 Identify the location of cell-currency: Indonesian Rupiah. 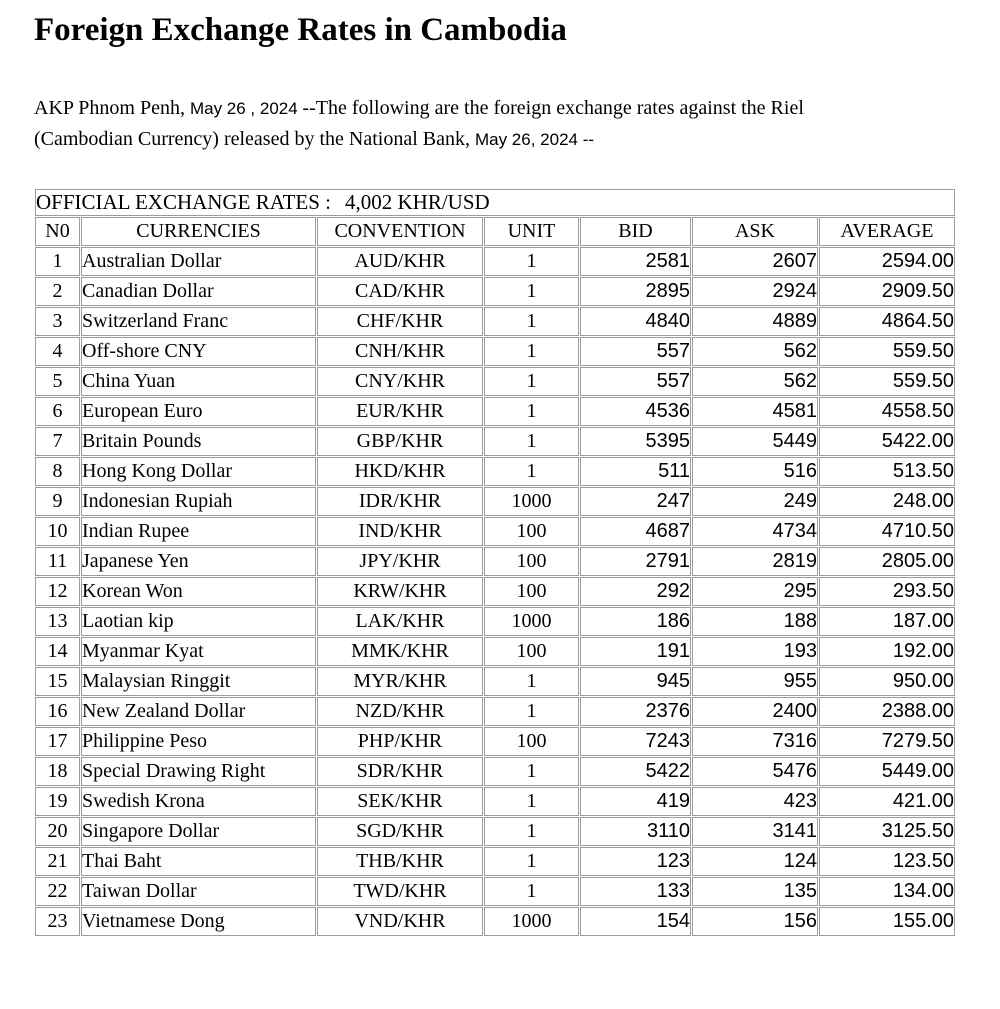
(198, 501).